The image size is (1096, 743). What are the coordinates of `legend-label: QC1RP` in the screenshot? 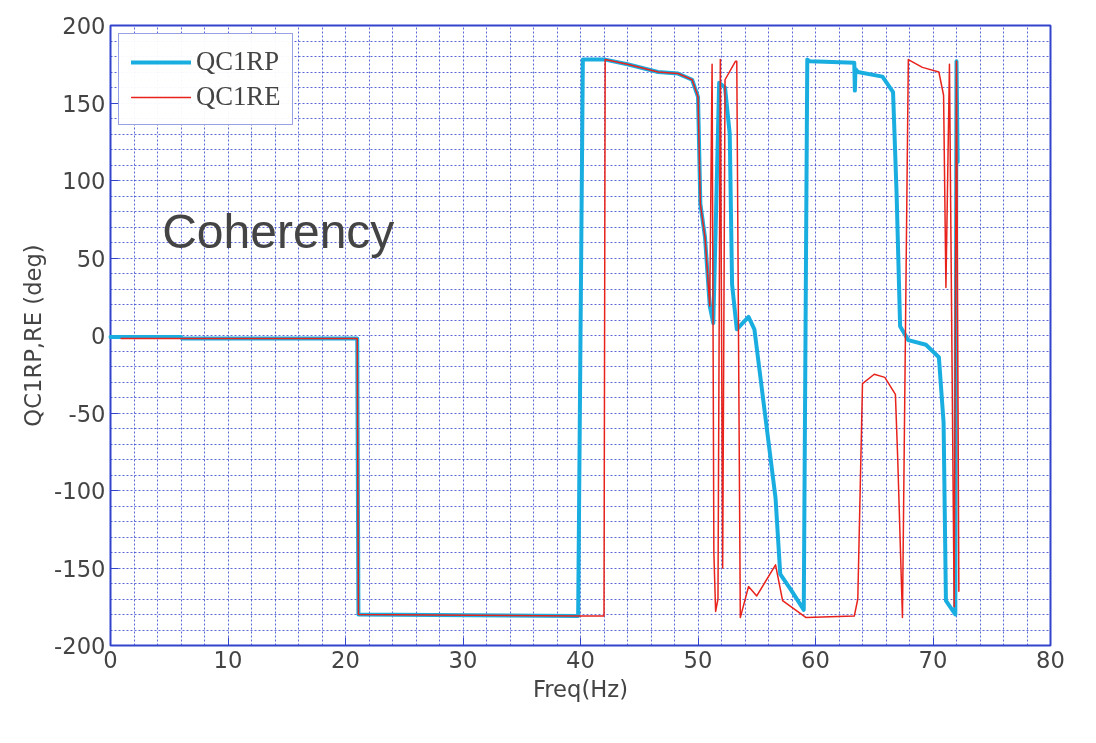 It's located at (237, 61).